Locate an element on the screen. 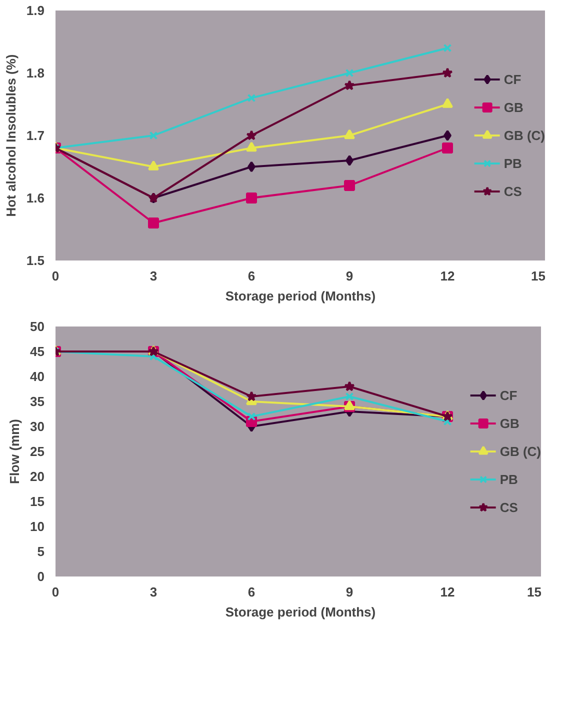  y-tick-label: 1.7 is located at coordinates (35, 135).